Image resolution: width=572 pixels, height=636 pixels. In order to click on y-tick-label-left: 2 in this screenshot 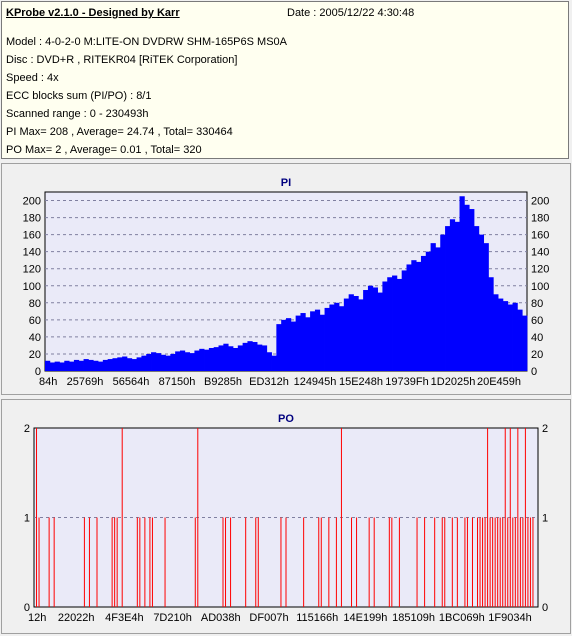, I will do `click(27, 429)`.